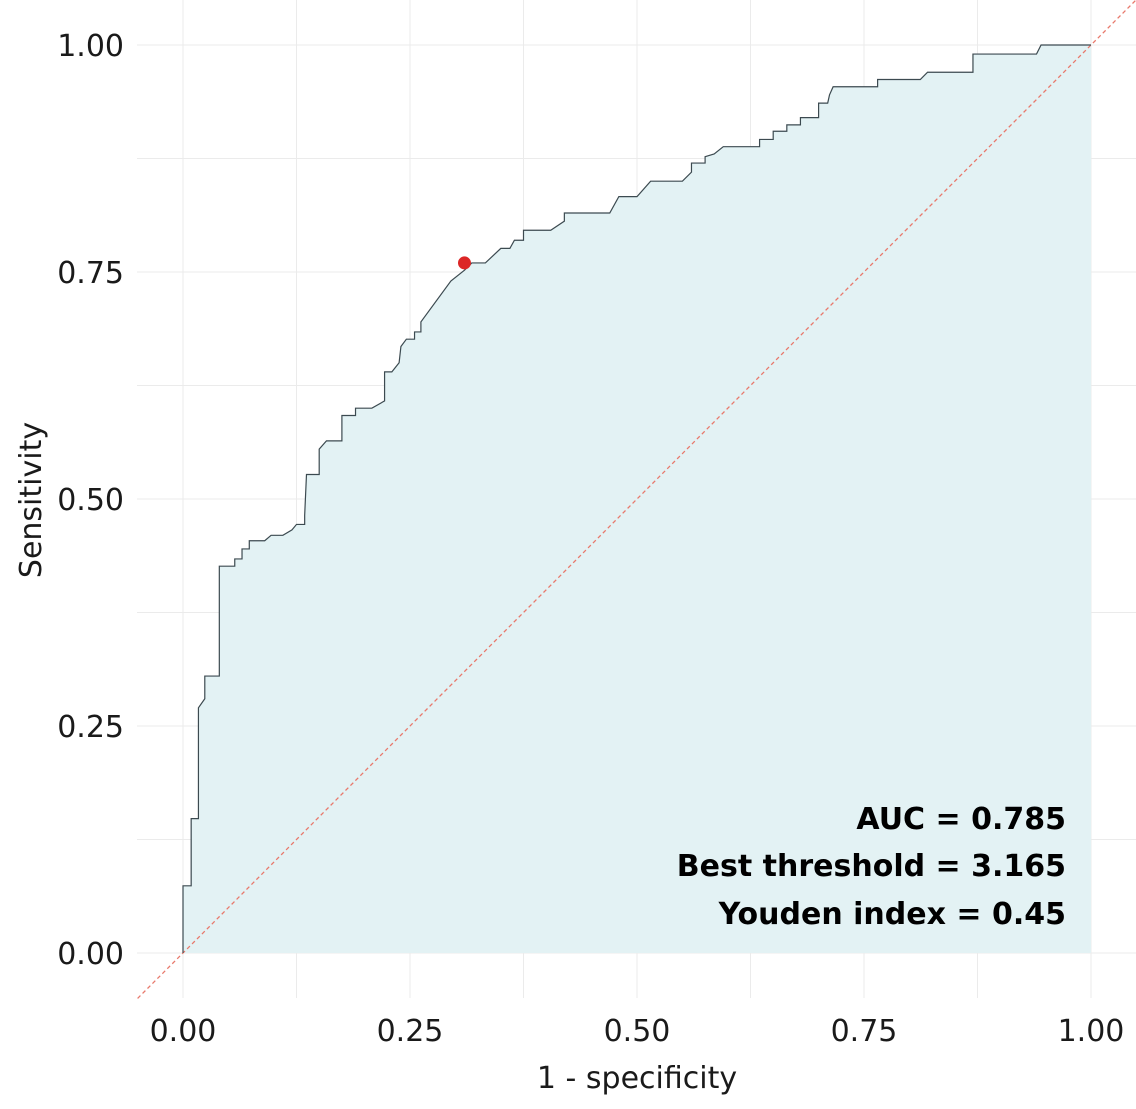 Image resolution: width=1136 pixels, height=1109 pixels. Describe the element at coordinates (892, 914) in the screenshot. I see `youden-index-annotation: Youden index = 0.45` at that location.